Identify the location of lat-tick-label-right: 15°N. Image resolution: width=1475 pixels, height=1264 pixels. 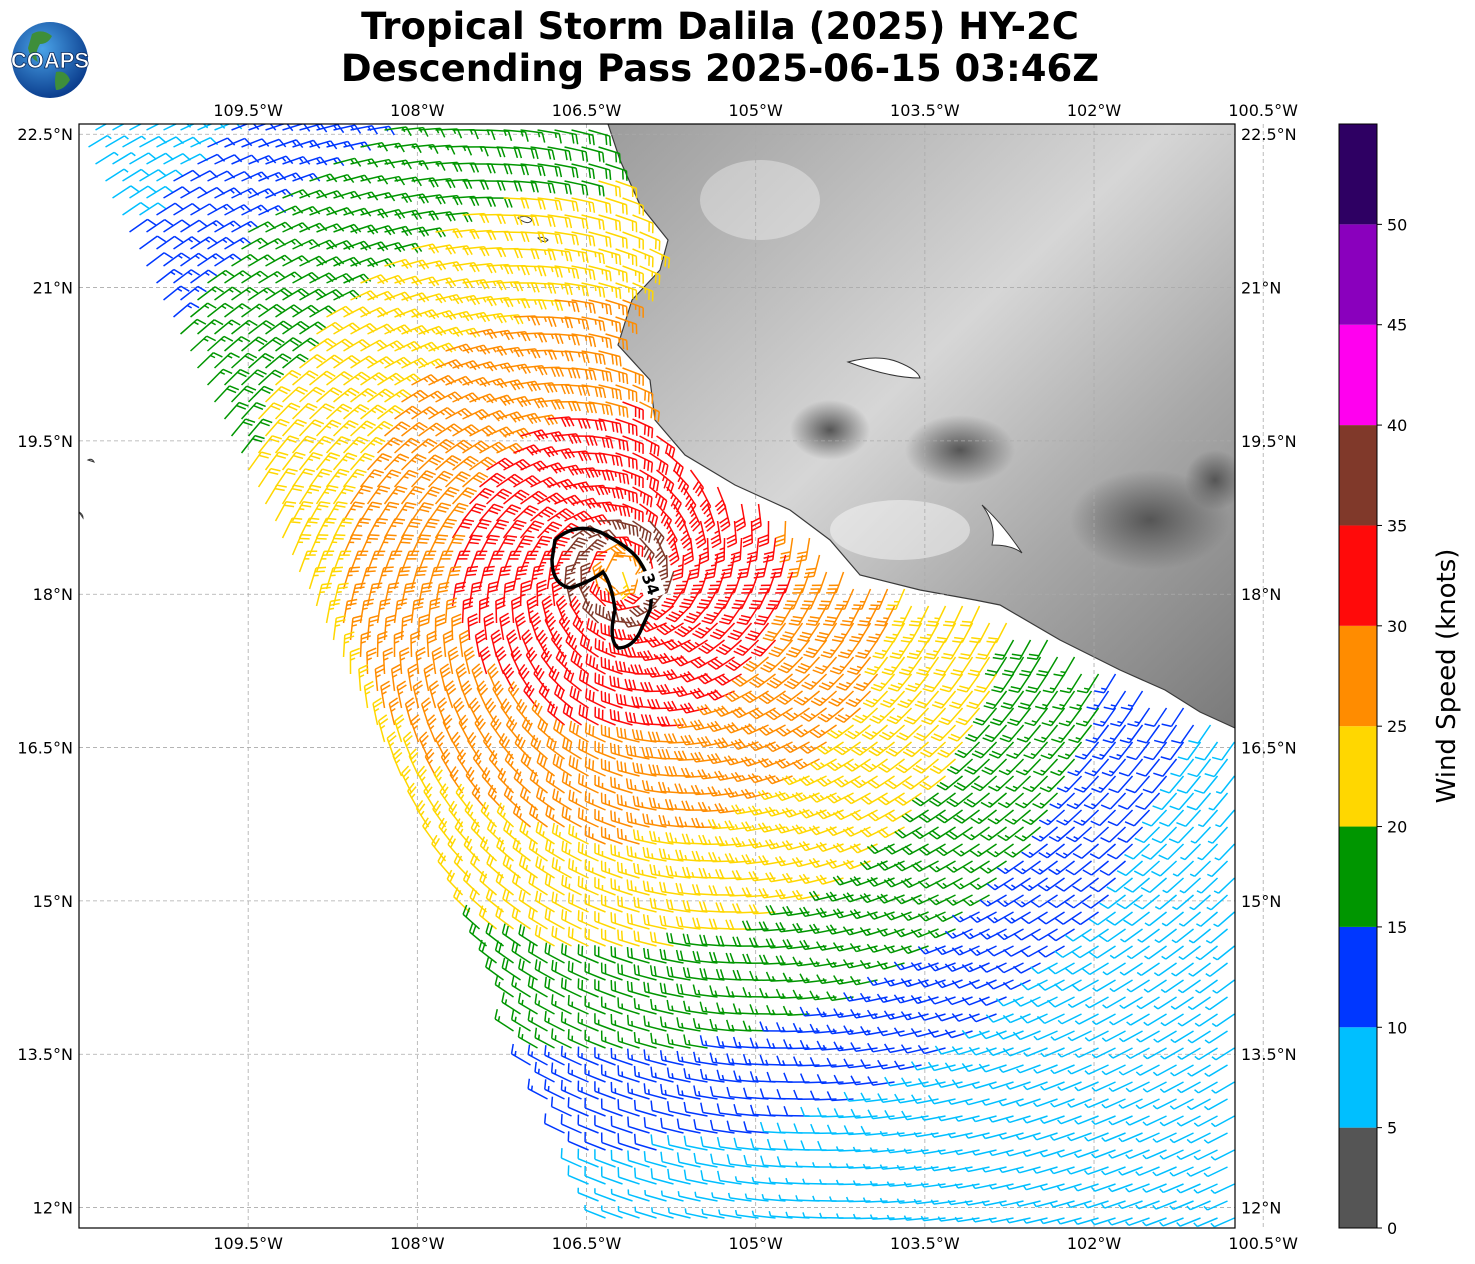
(1261, 901).